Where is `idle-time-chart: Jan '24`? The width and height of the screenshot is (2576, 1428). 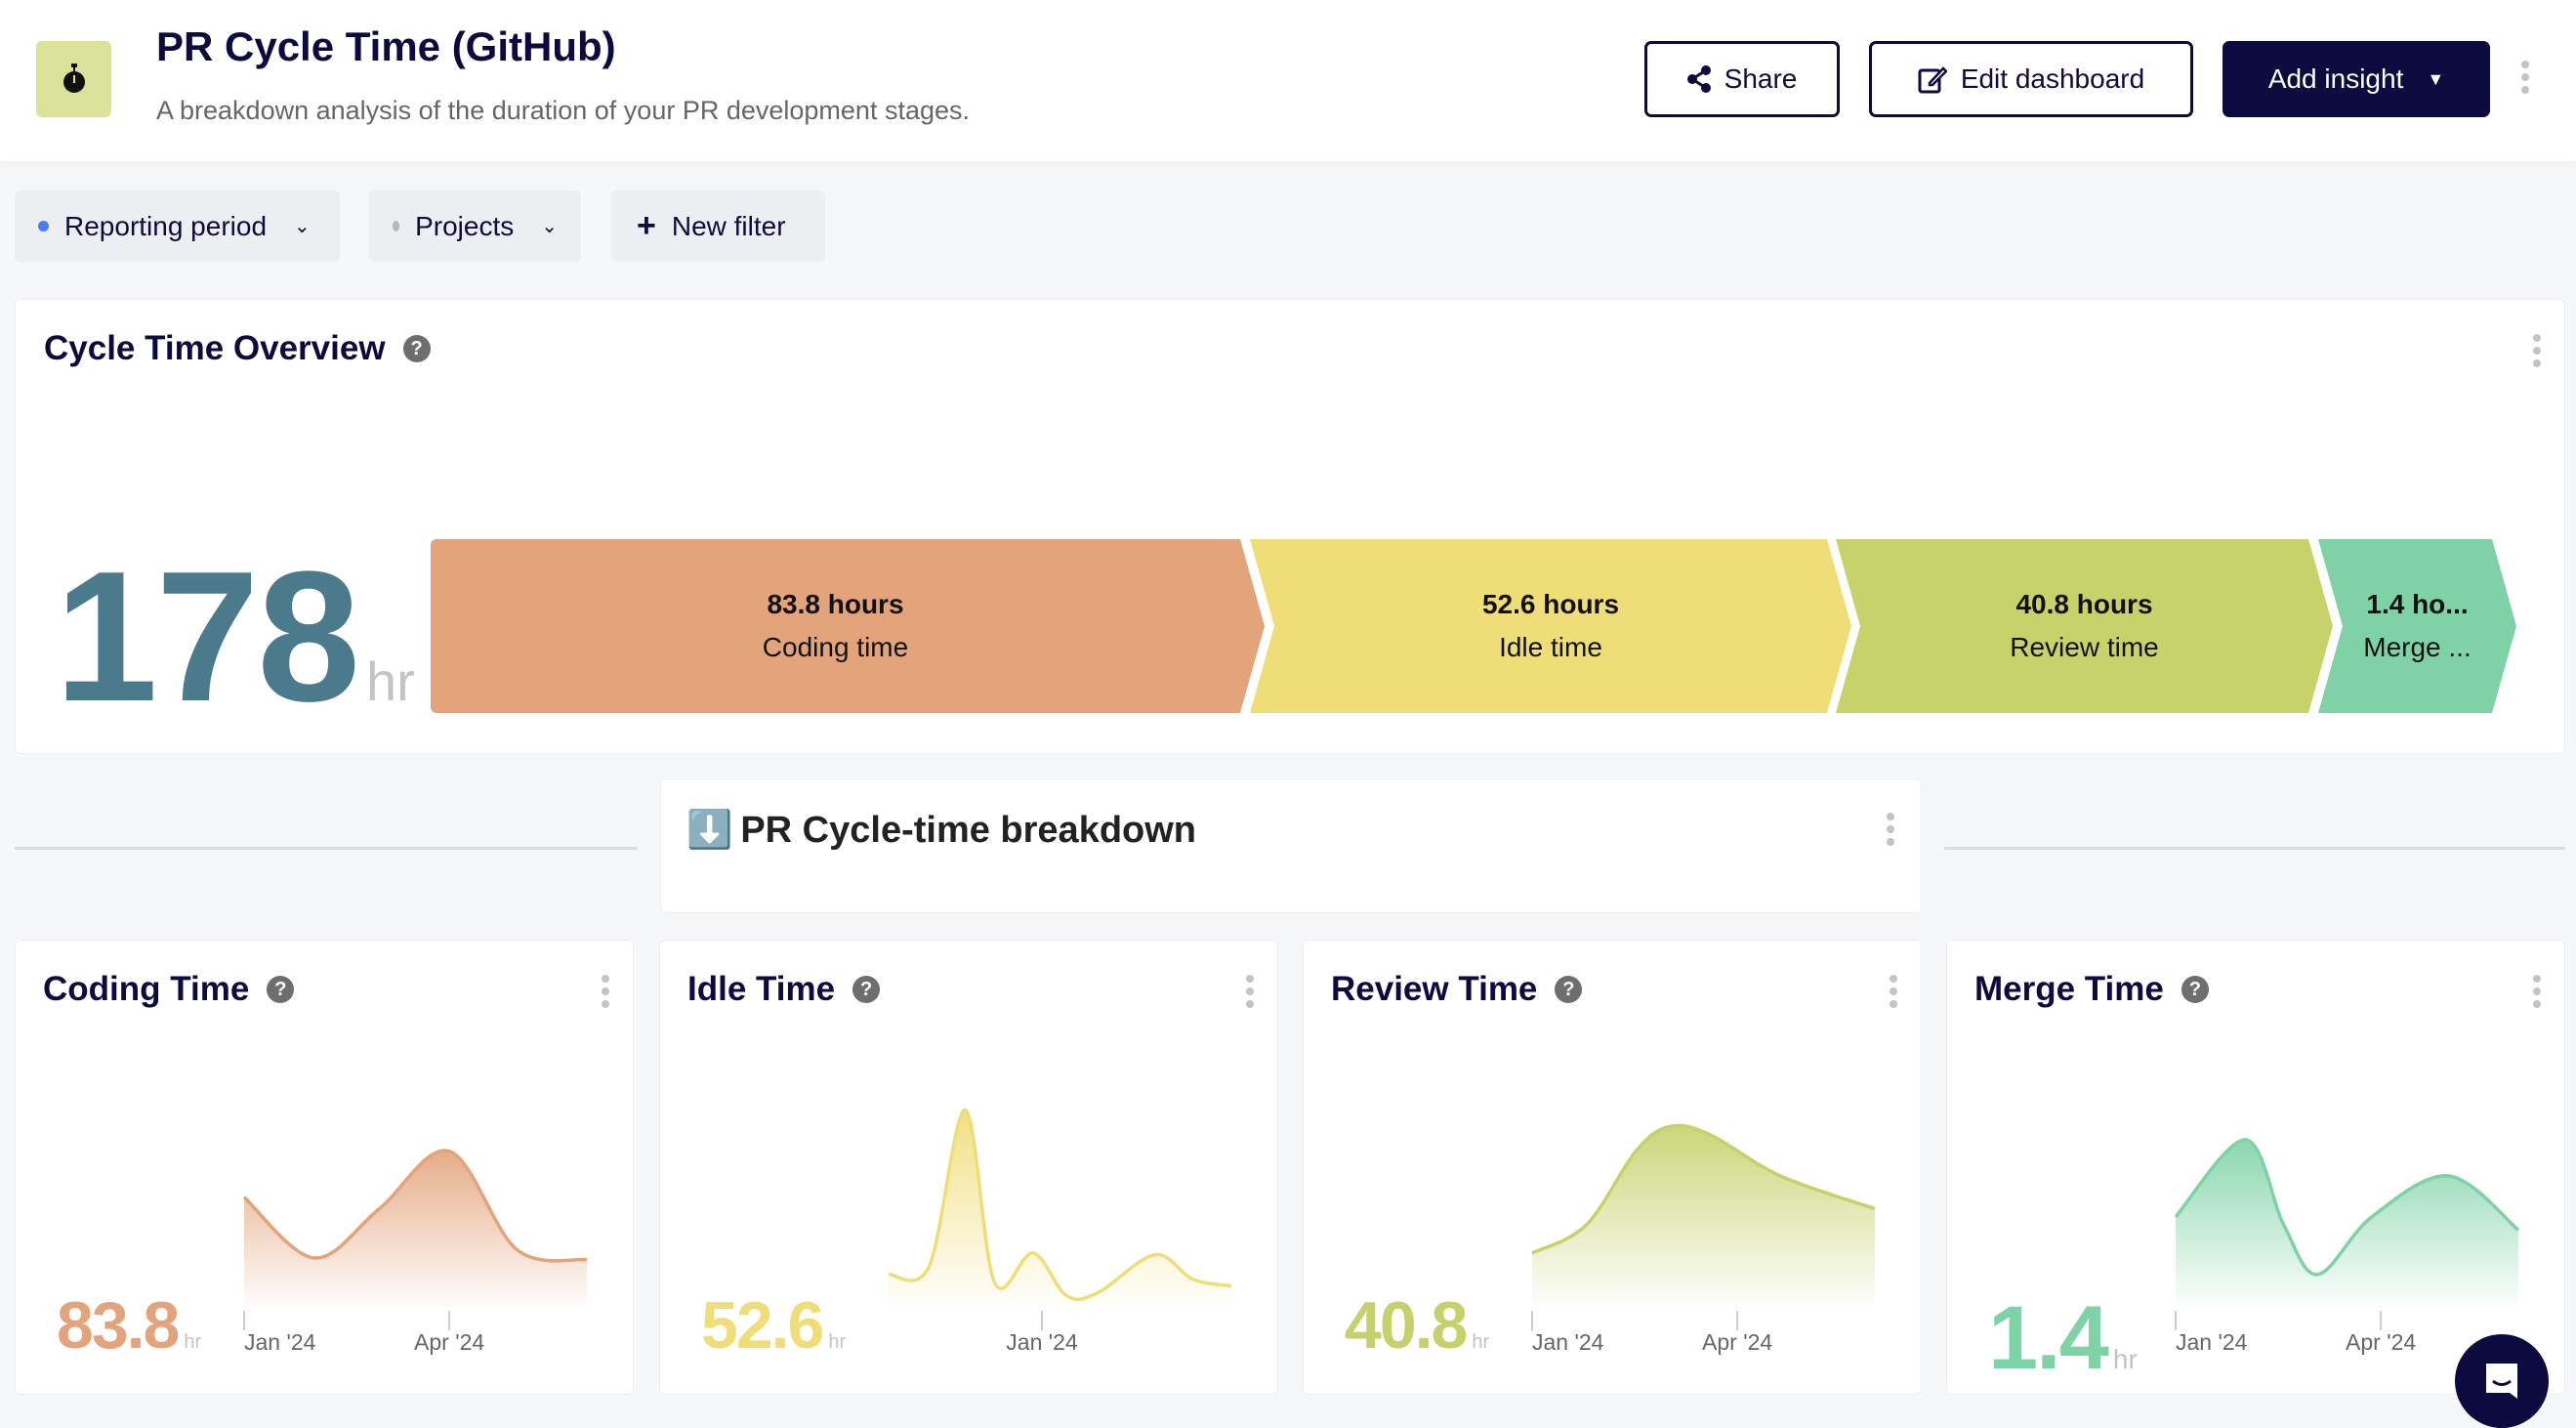
idle-time-chart: Jan '24 is located at coordinates (1060, 1231).